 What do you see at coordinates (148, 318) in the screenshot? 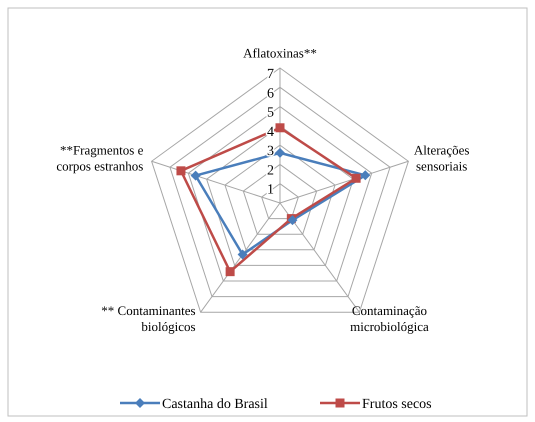
I see `spoke-label: ** Contaminantes biológicos` at bounding box center [148, 318].